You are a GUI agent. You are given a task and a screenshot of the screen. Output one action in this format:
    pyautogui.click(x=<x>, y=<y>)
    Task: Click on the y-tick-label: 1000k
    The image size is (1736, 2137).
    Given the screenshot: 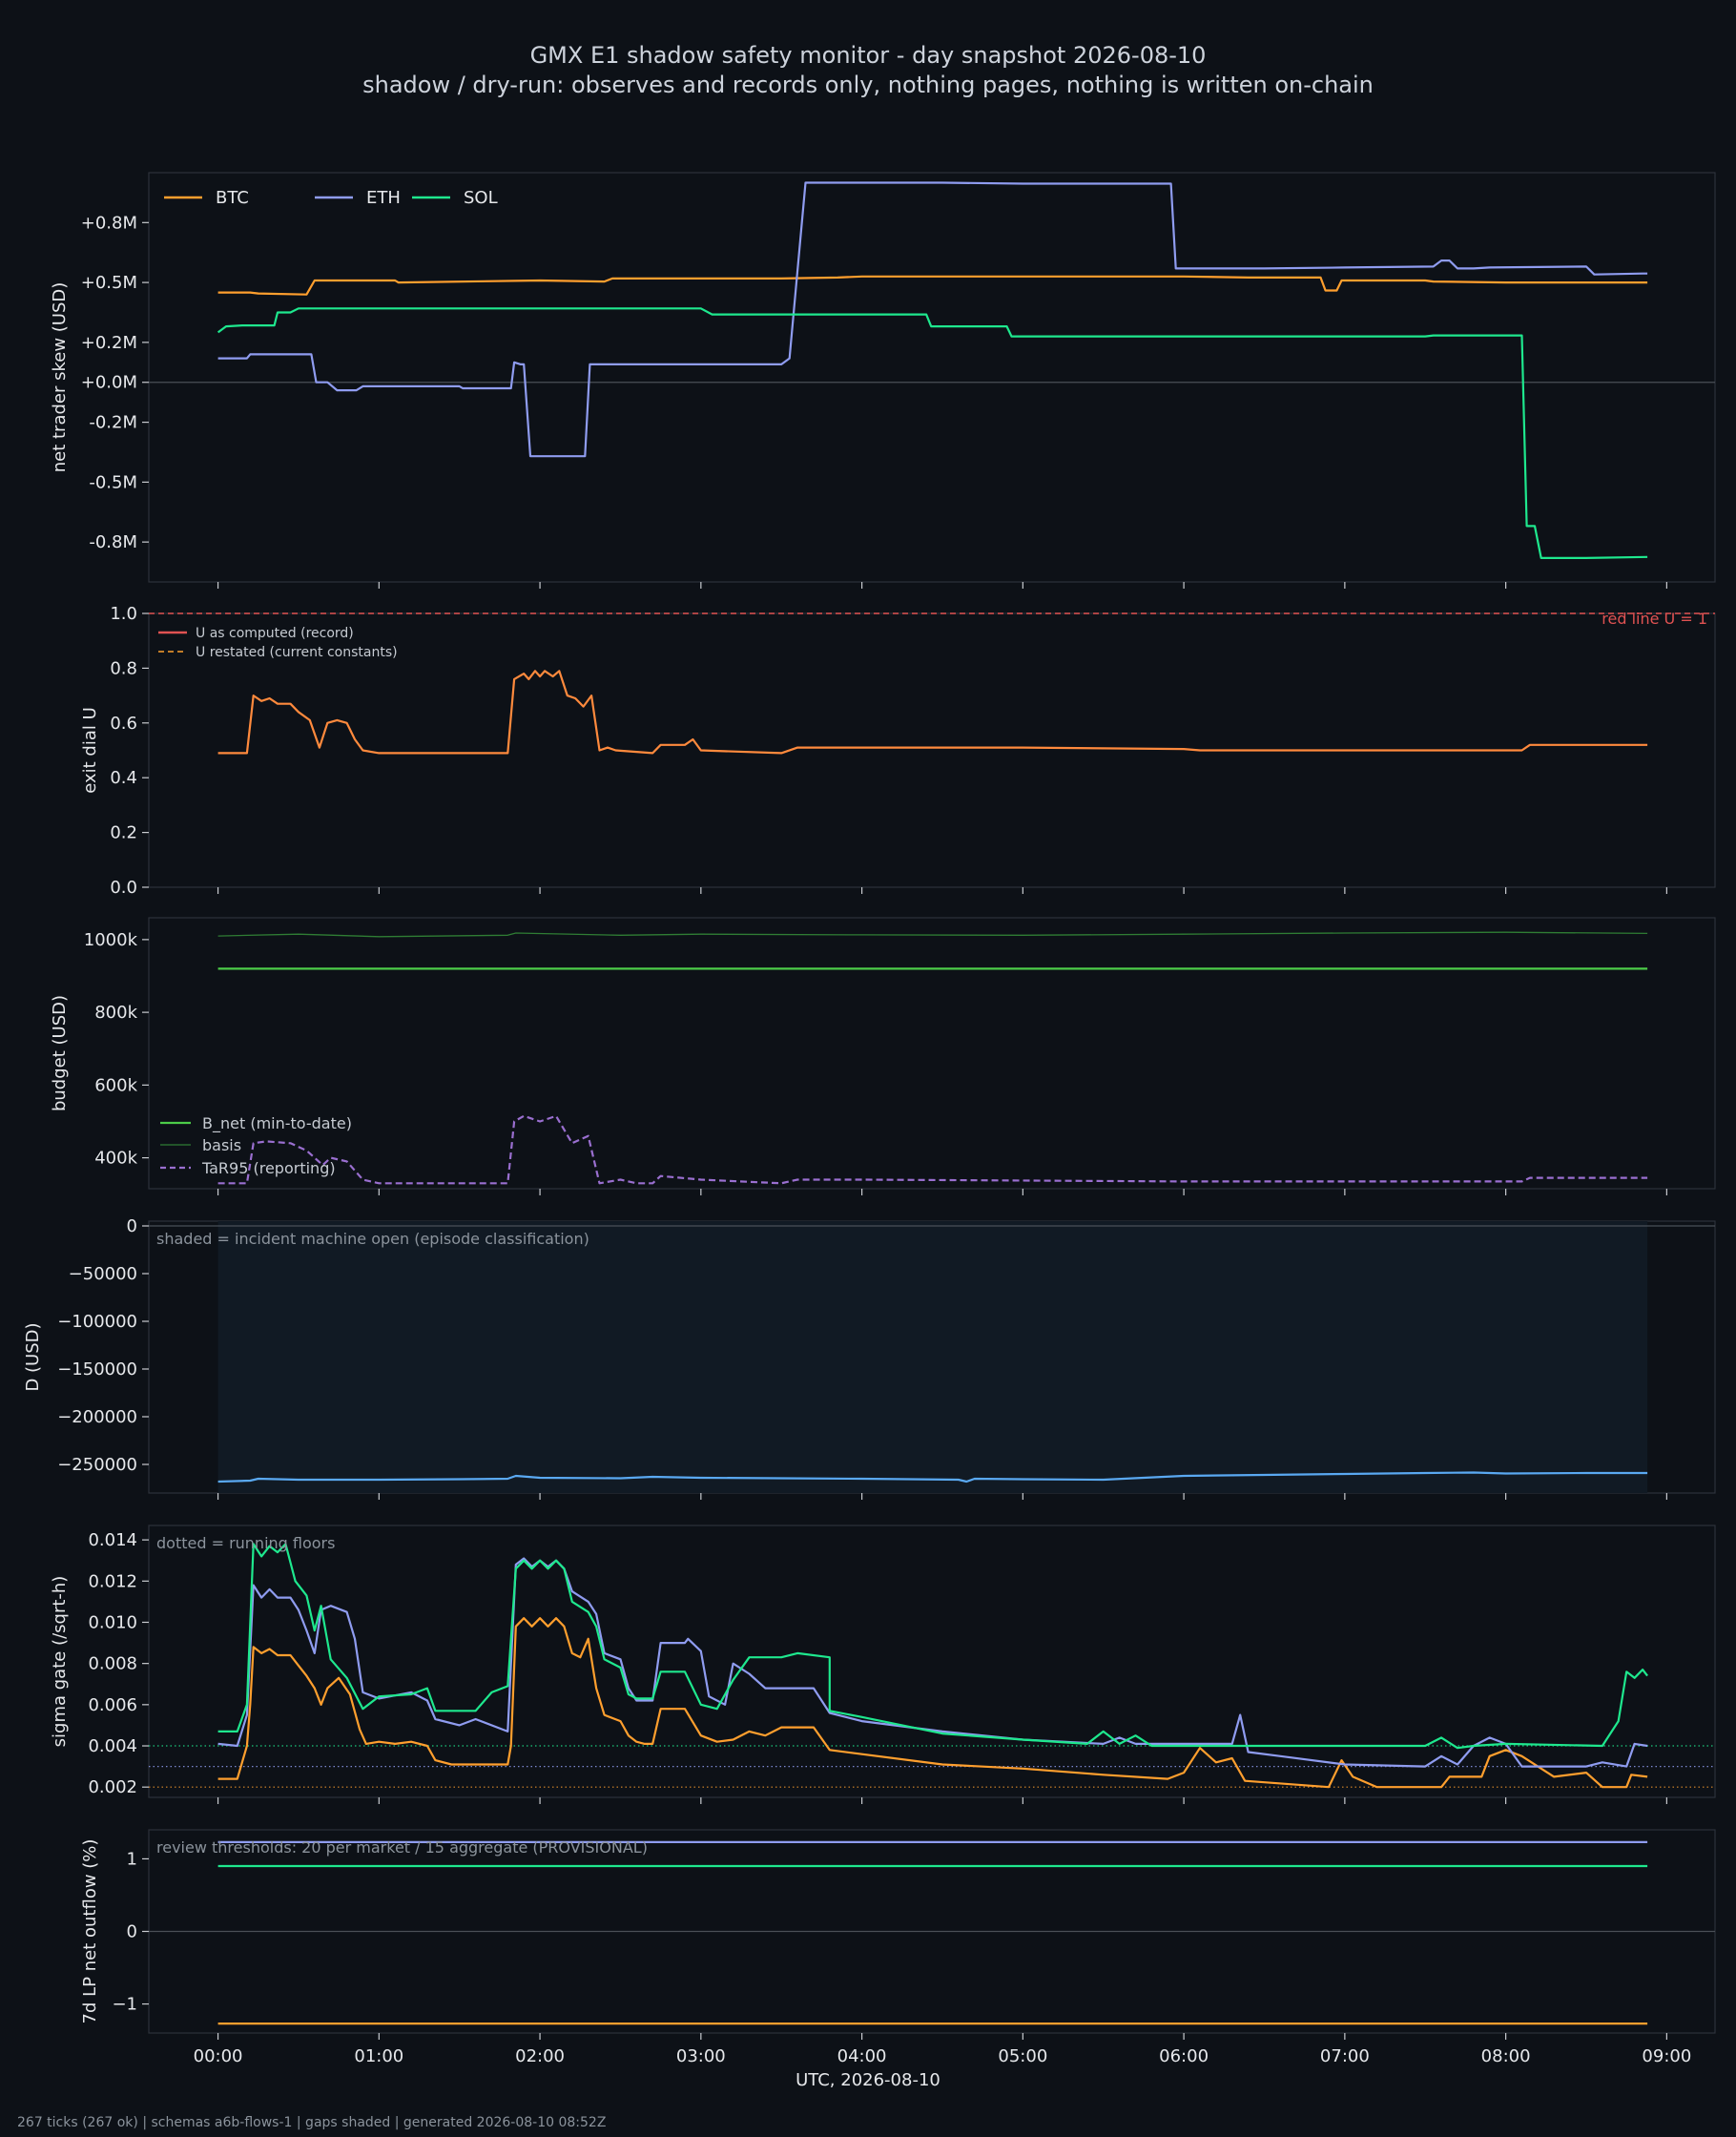 What is the action you would take?
    pyautogui.click(x=111, y=940)
    